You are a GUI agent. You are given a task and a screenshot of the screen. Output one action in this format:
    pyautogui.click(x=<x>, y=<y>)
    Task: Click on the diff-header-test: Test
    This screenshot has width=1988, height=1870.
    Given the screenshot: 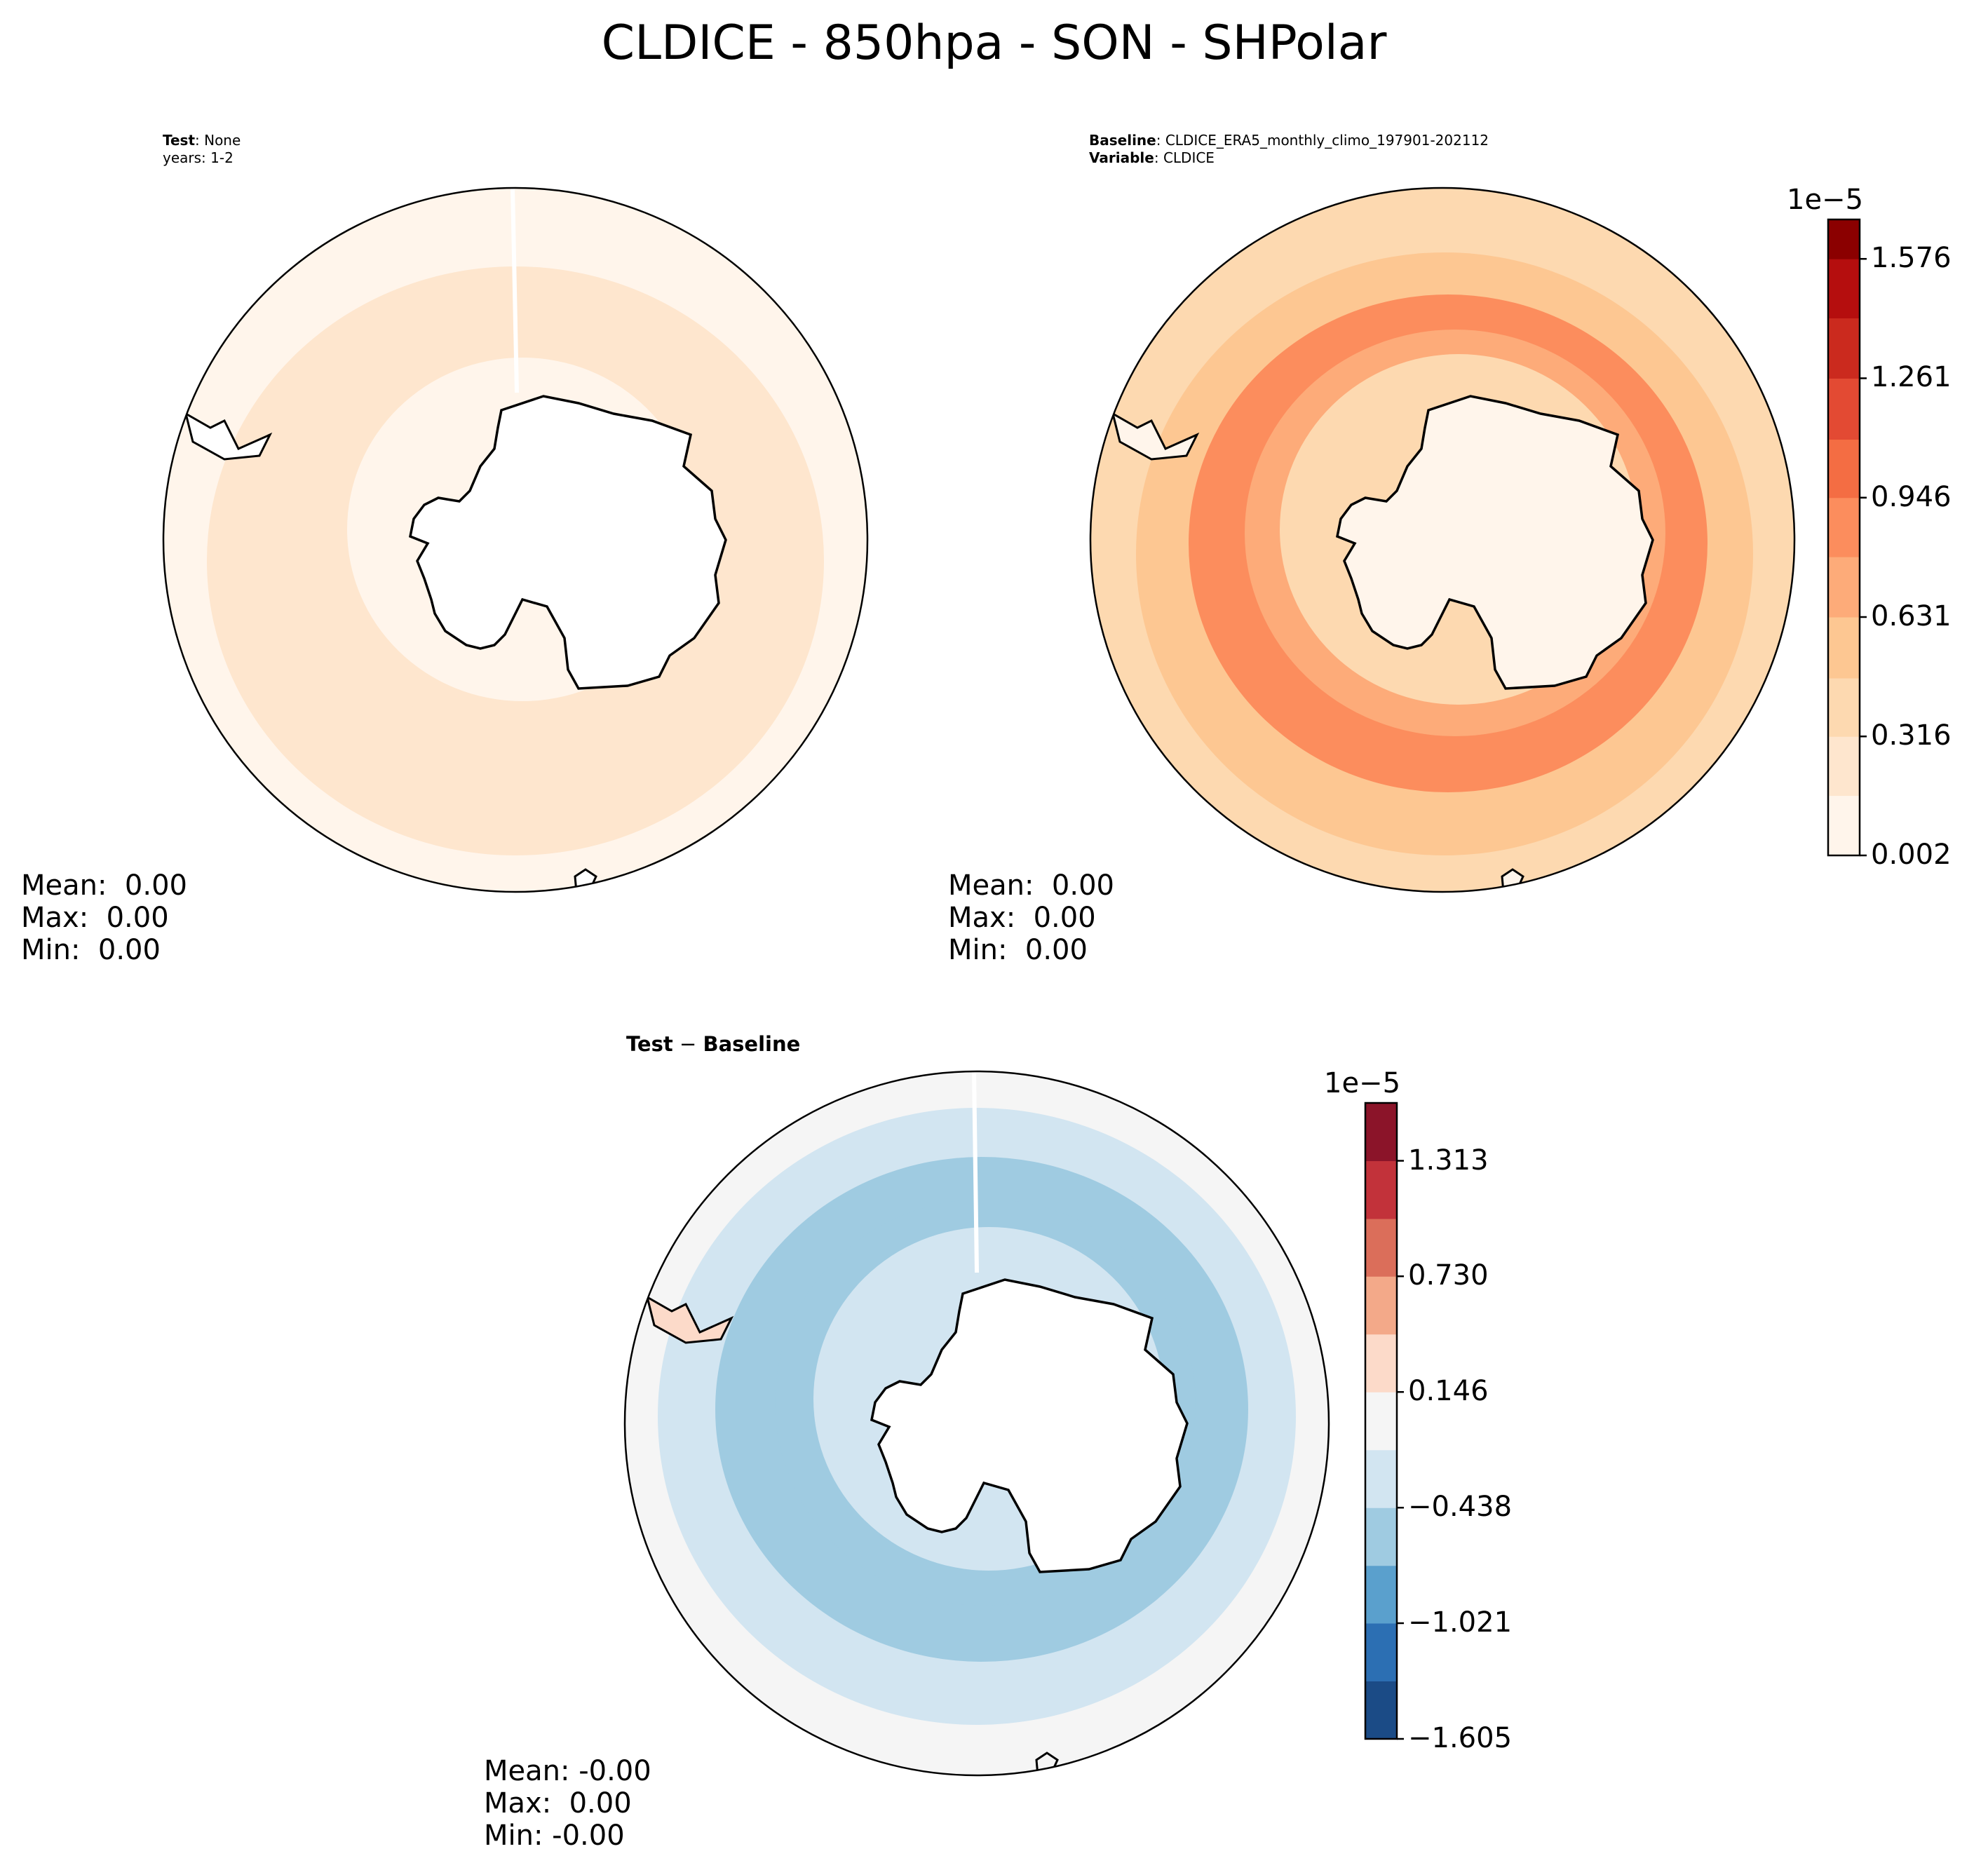 What is the action you would take?
    pyautogui.click(x=649, y=1044)
    